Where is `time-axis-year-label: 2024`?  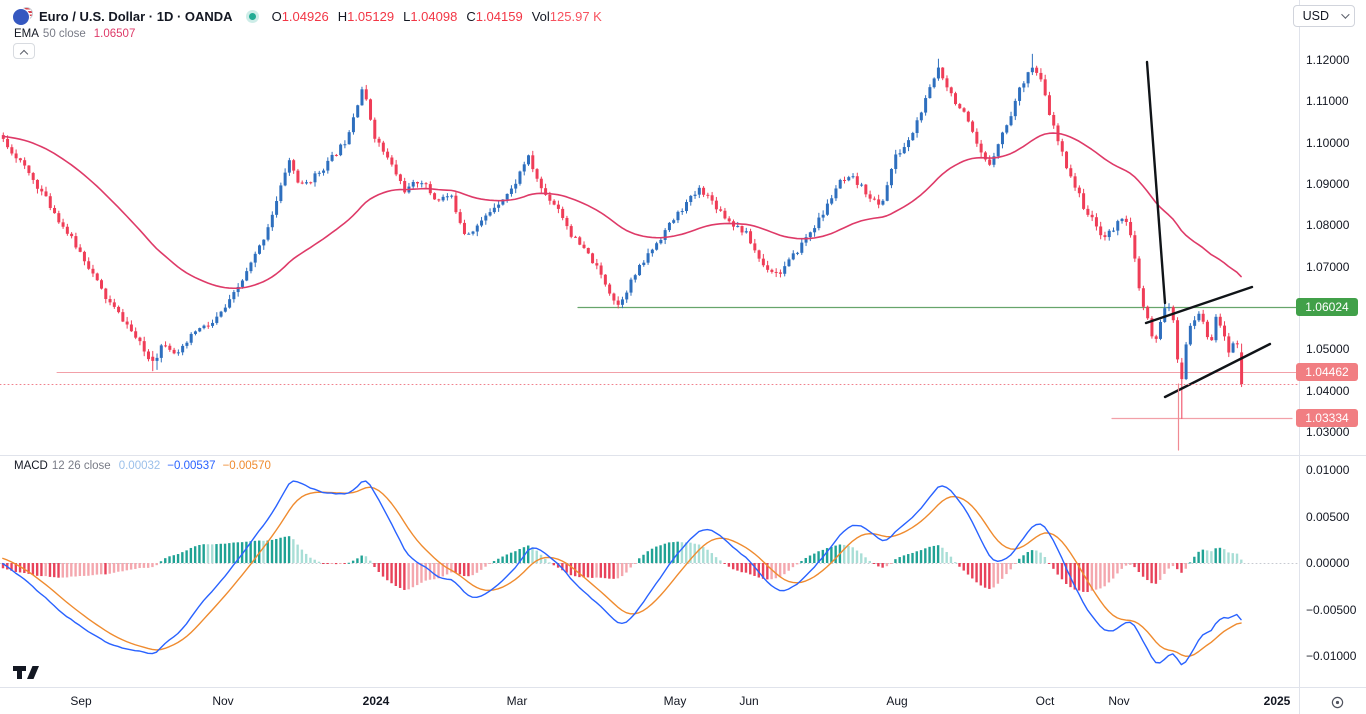 time-axis-year-label: 2024 is located at coordinates (376, 701).